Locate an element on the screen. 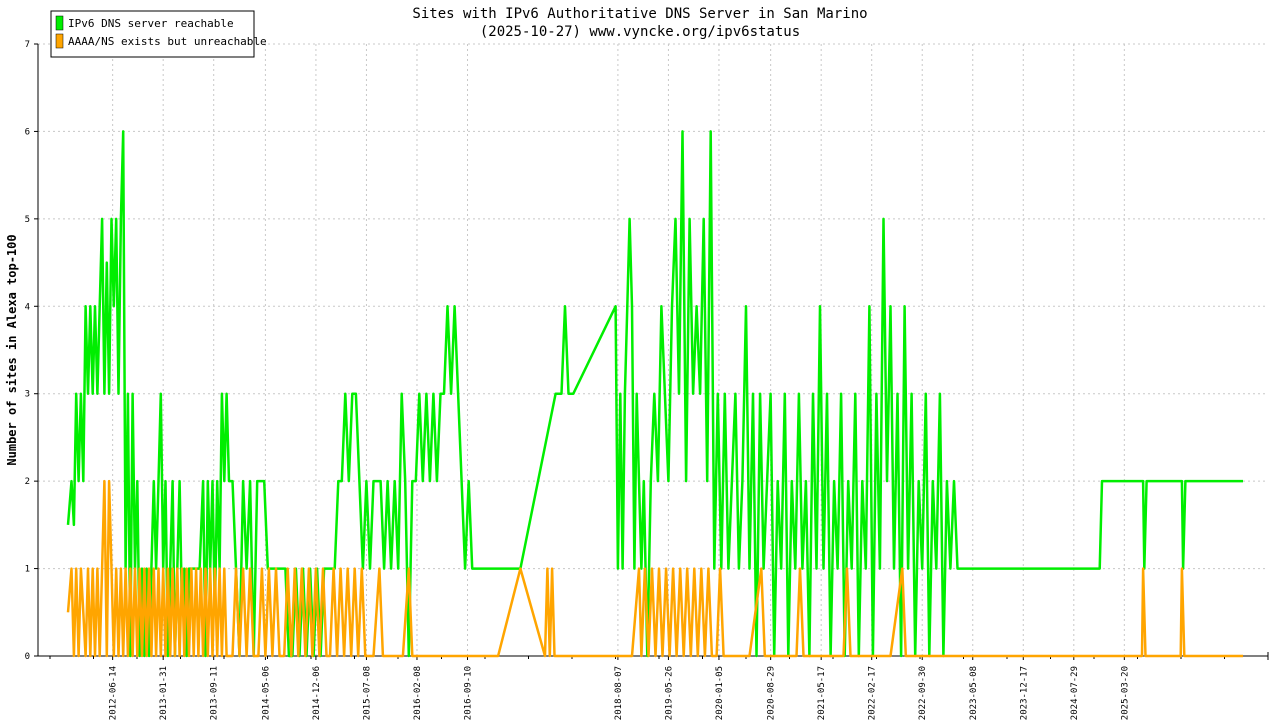 The image size is (1280, 720). x-tick-label: 2021-05-17 is located at coordinates (822, 693).